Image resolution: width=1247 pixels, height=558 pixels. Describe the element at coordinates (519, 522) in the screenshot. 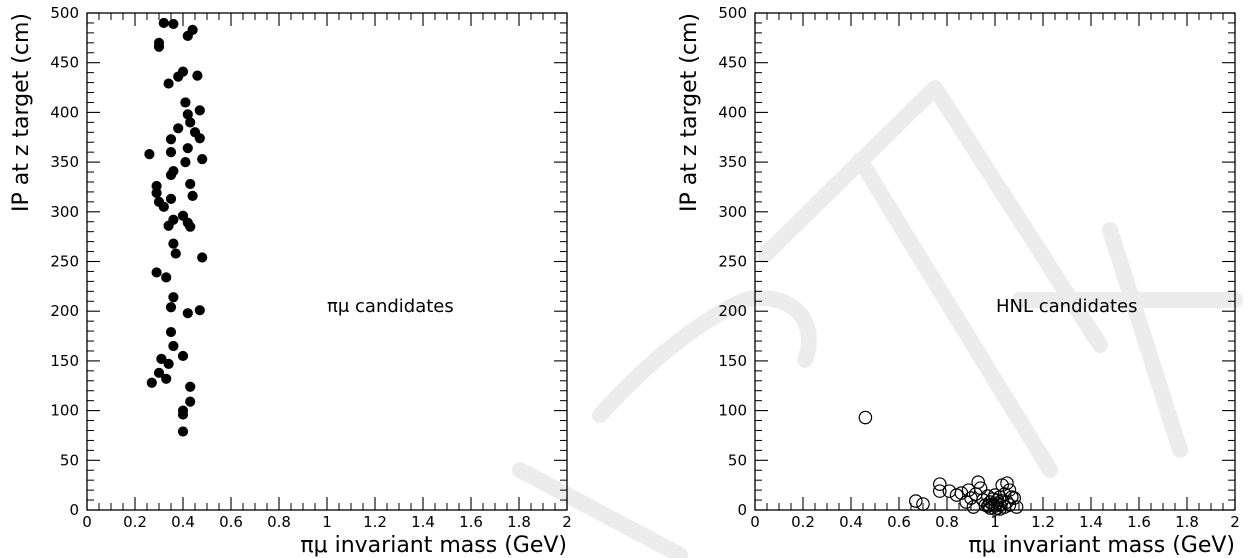

I see `x-tick-label: 1.8` at that location.